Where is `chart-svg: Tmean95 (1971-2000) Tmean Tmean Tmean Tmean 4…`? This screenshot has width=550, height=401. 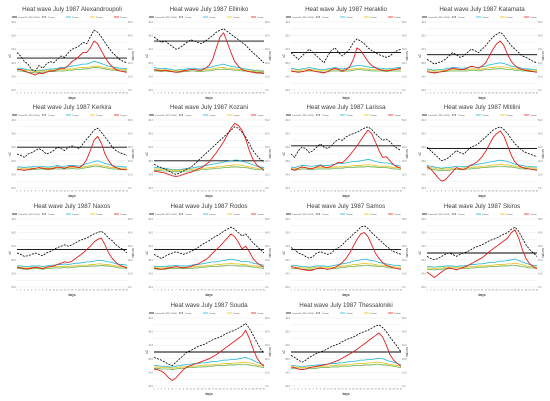 chart-svg: Tmean95 (1971-2000) Tmean Tmean Tmean Tmean 4… is located at coordinates (345, 58).